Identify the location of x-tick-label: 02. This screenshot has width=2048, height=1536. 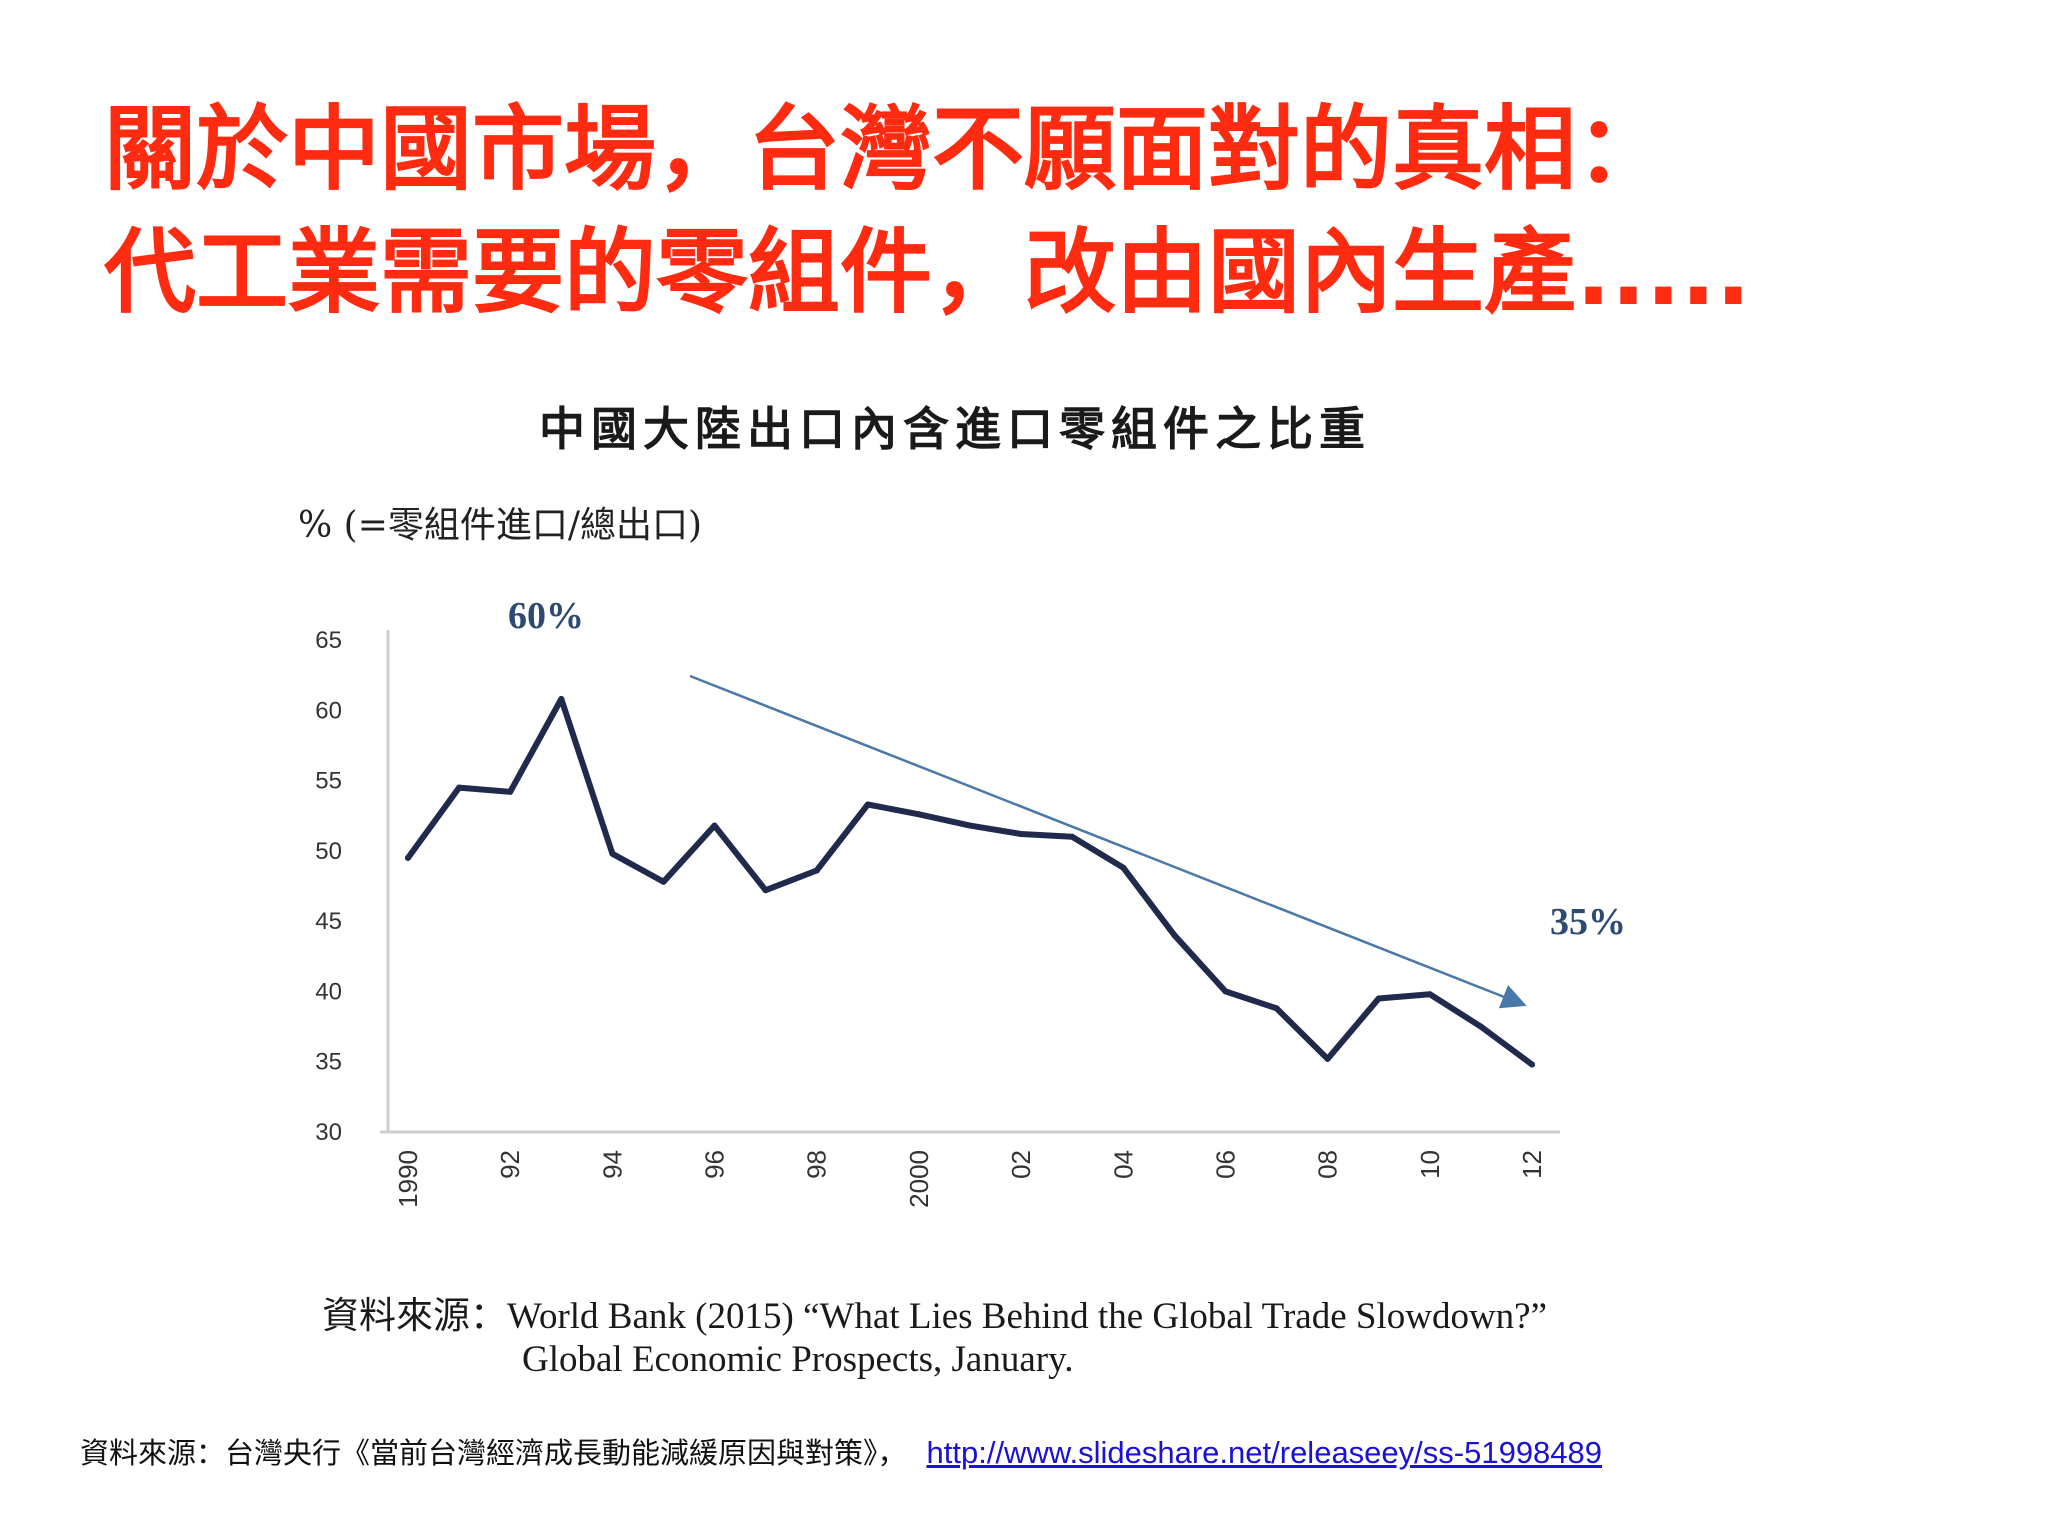
(1021, 1164).